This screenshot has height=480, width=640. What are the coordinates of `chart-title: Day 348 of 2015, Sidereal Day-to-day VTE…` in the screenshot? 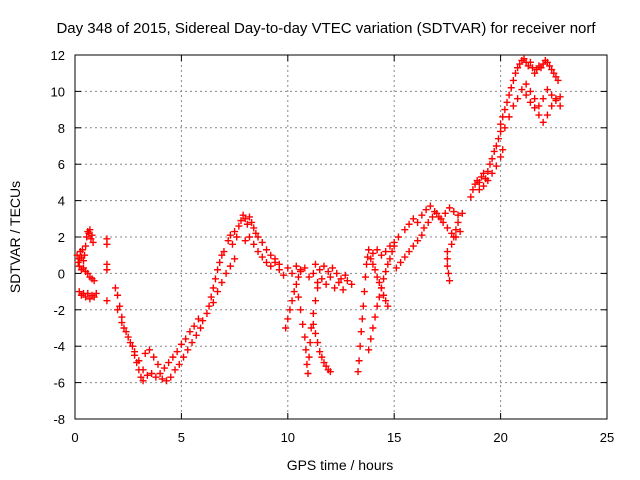 It's located at (326, 28).